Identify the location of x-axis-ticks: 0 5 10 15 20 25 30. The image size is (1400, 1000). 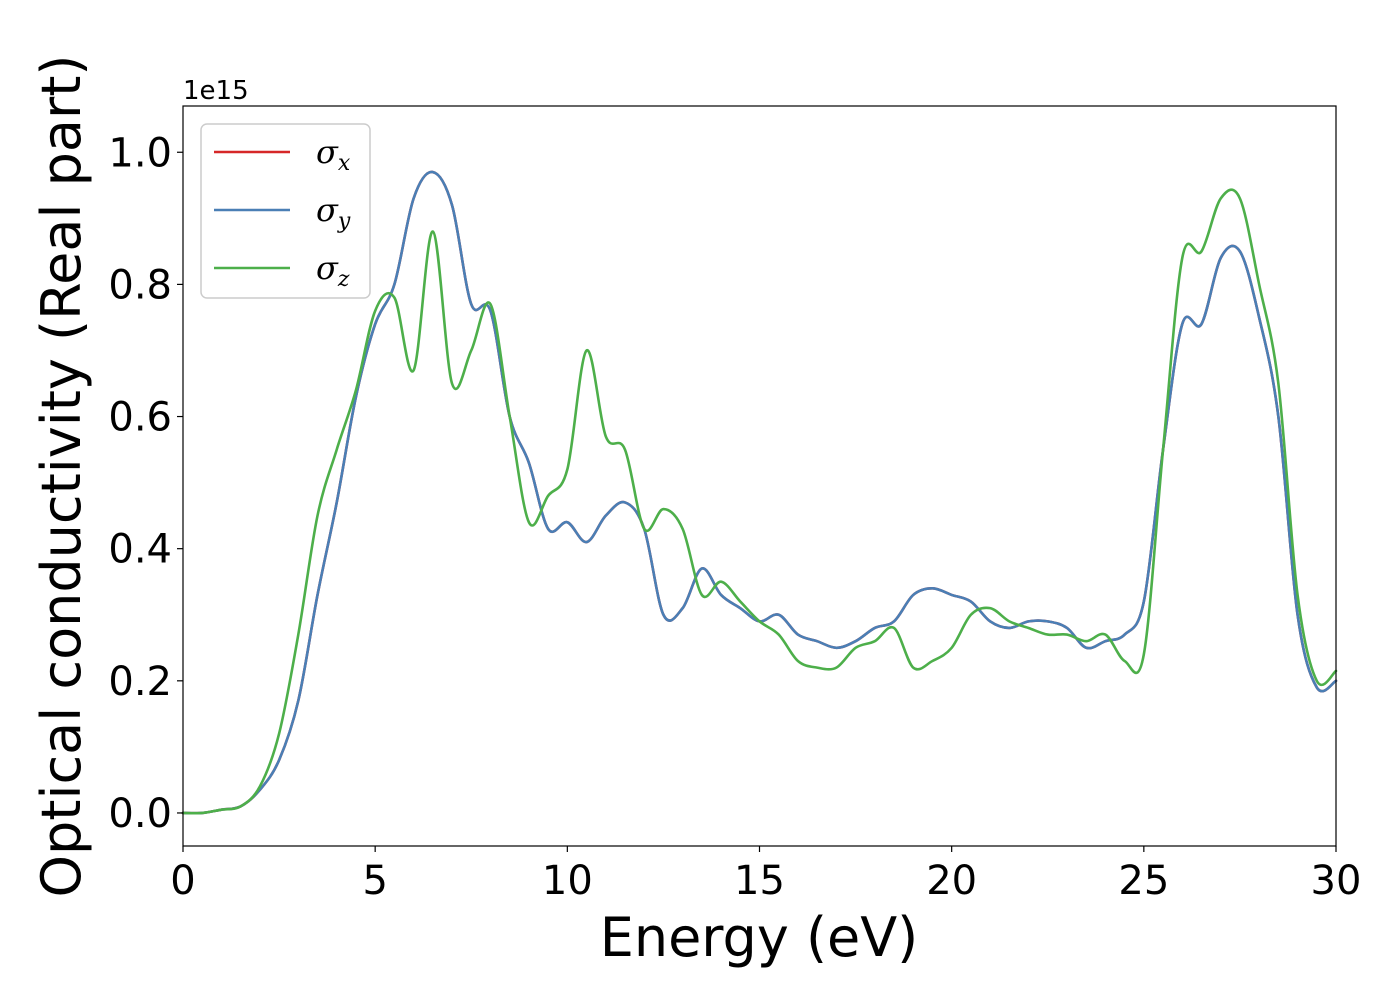
(765, 875).